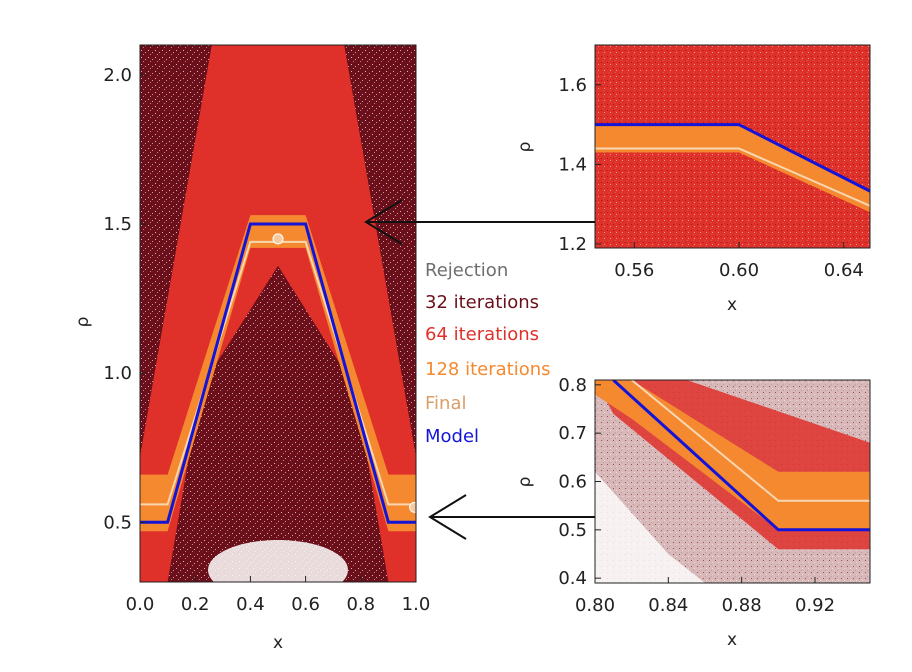 The image size is (912, 672). Describe the element at coordinates (117, 75) in the screenshot. I see `main-ytick-label: 2.0` at that location.